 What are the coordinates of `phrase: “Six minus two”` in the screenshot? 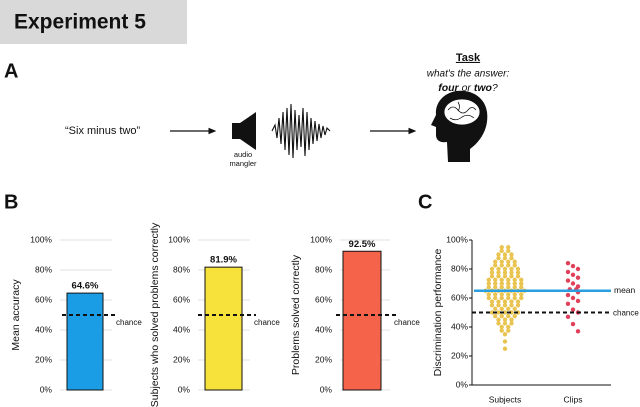 It's located at (103, 131).